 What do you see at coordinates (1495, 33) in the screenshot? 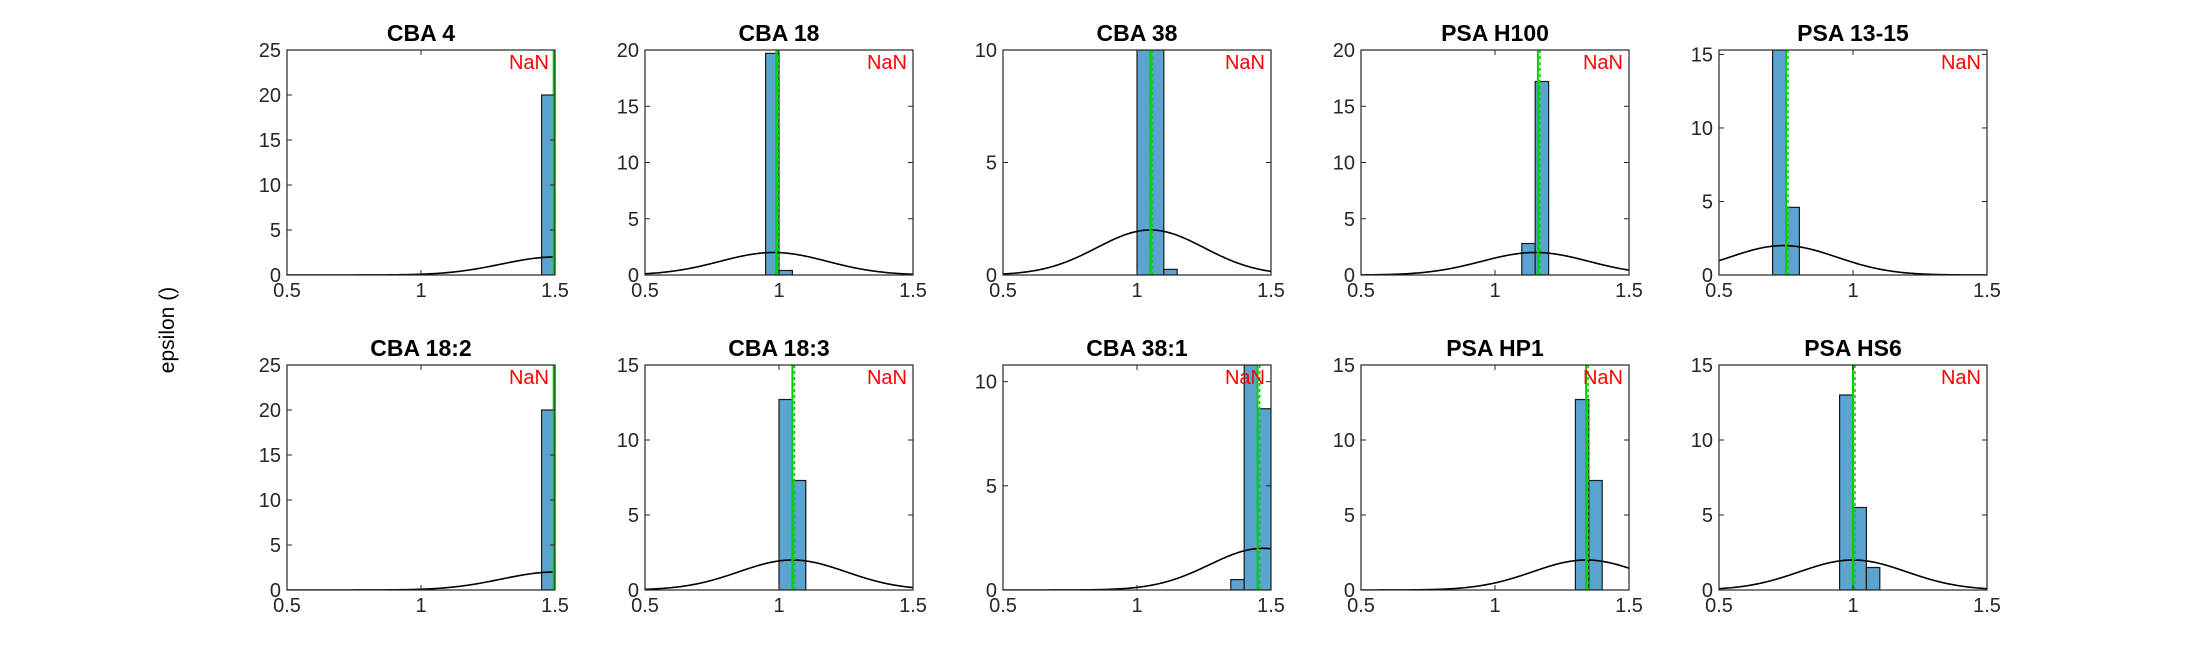
I see `subplot-title: PSA H100` at bounding box center [1495, 33].